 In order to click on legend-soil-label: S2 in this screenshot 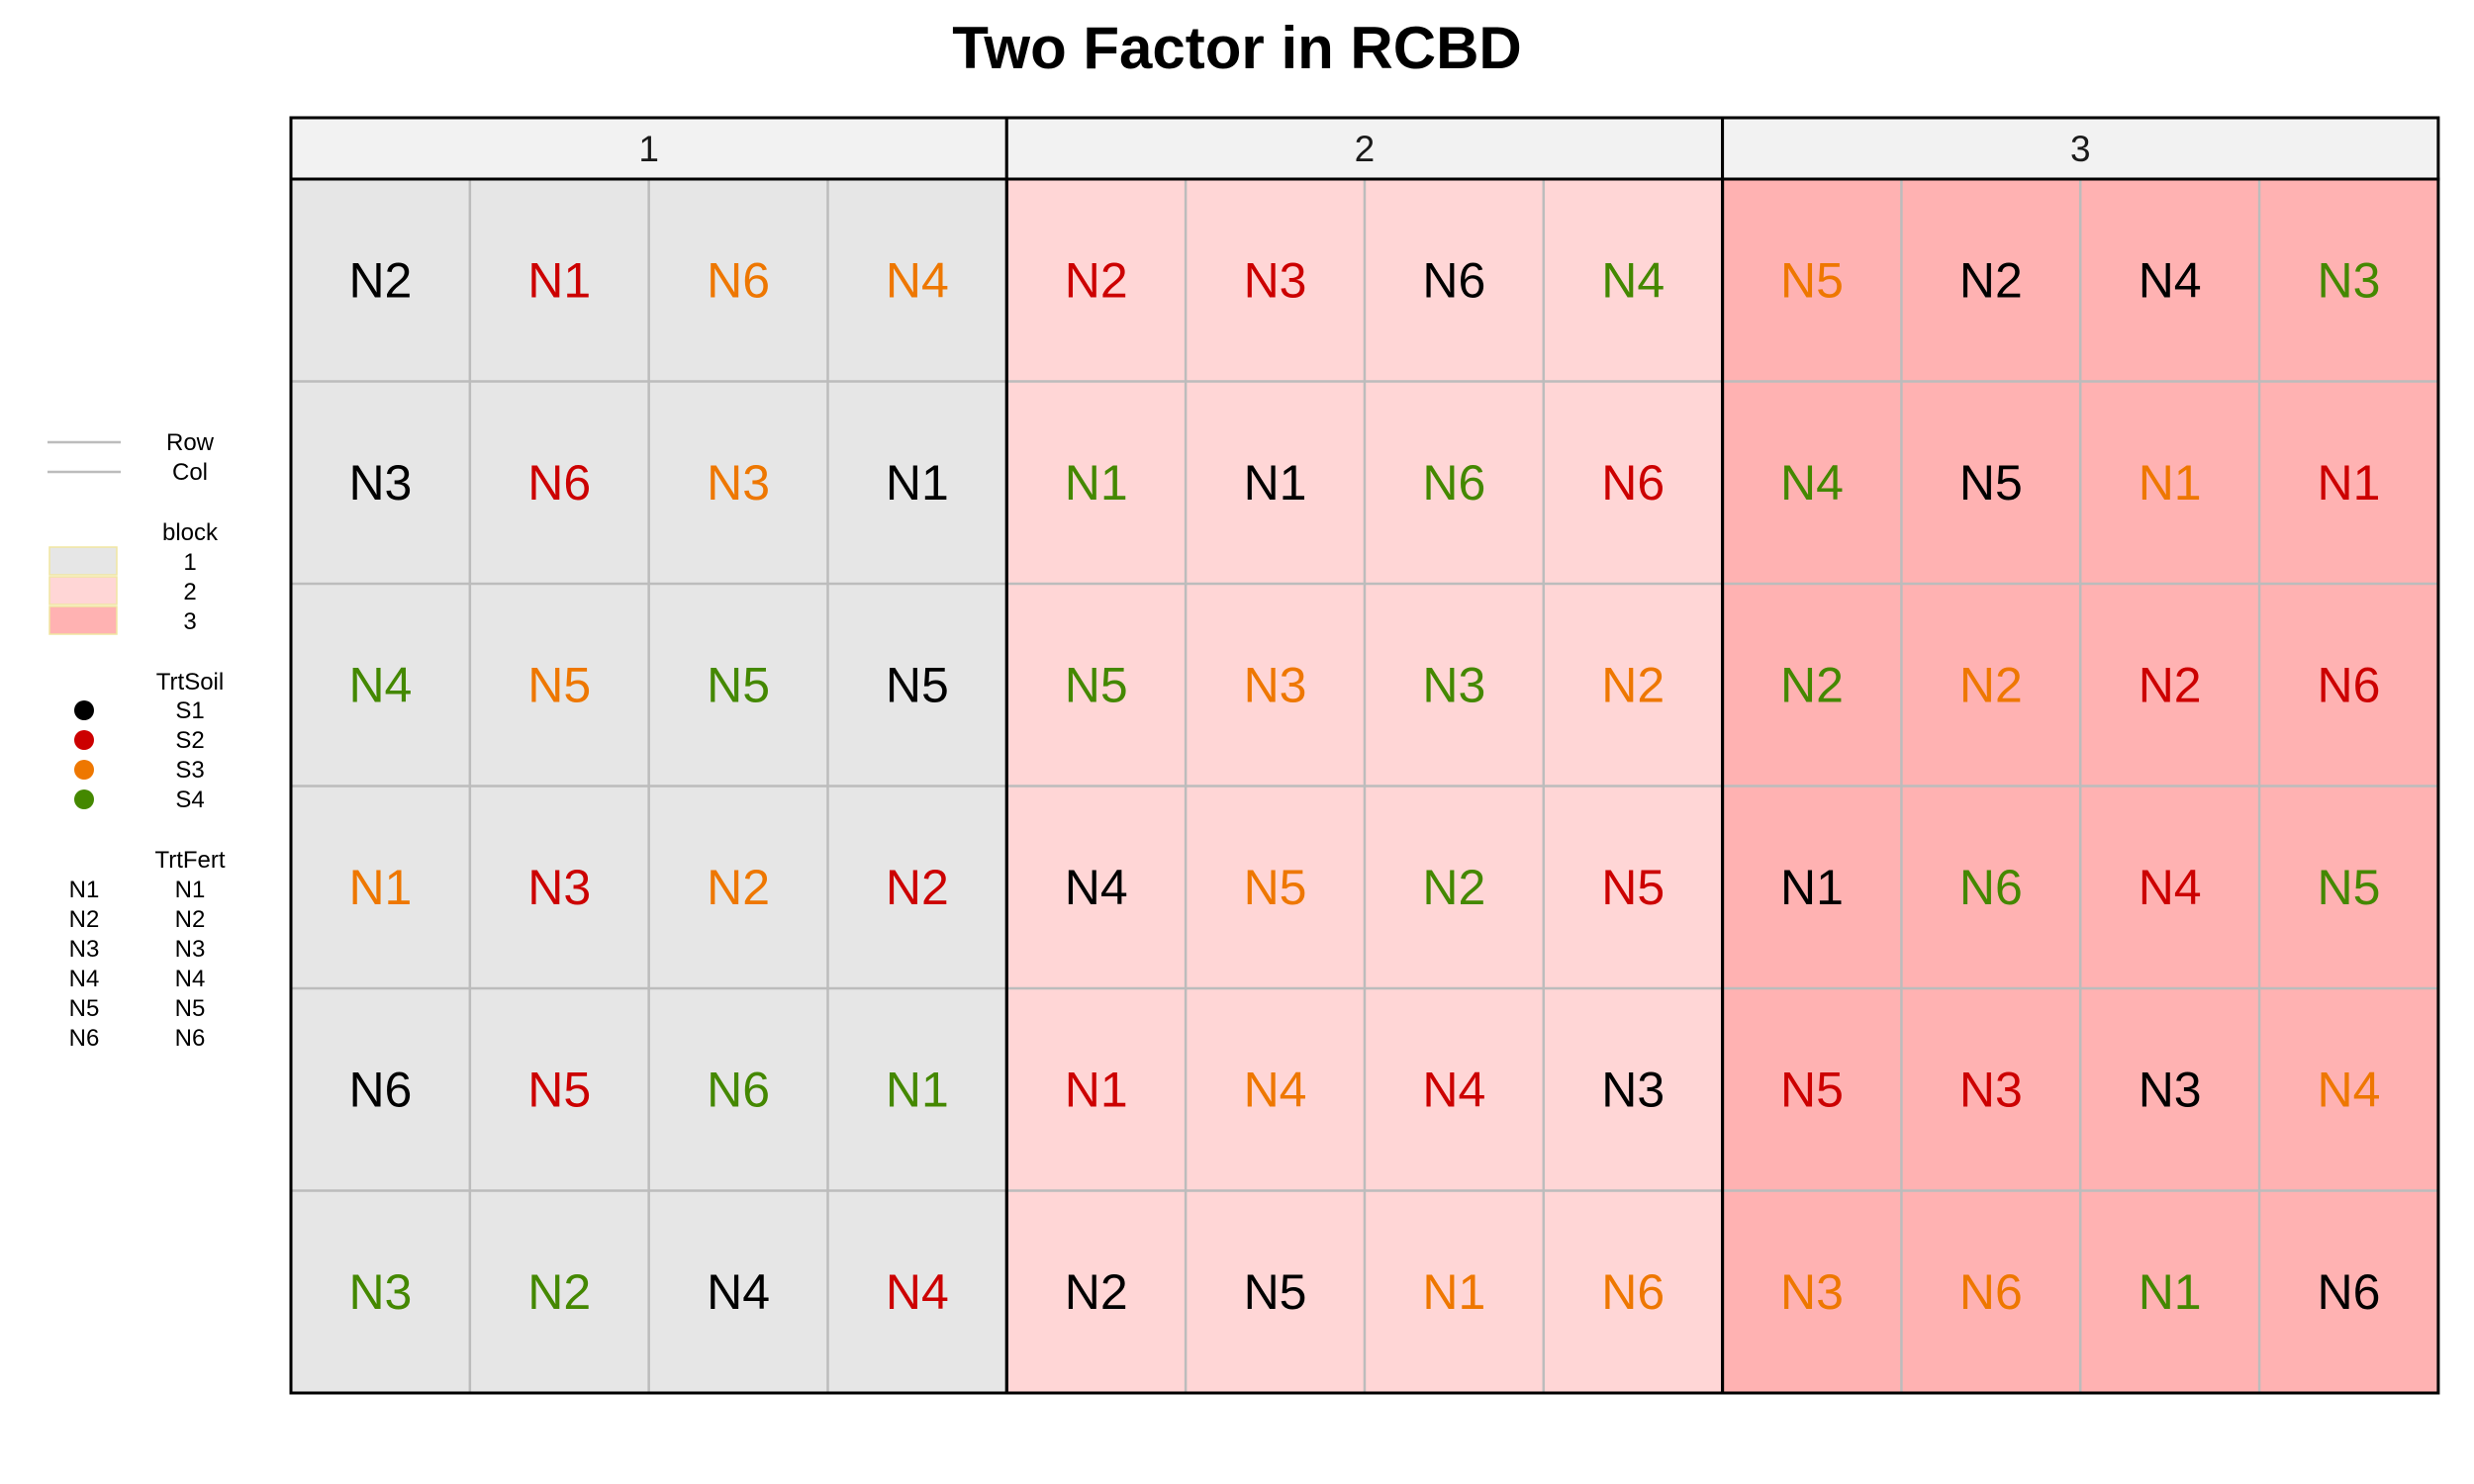, I will do `click(189, 740)`.